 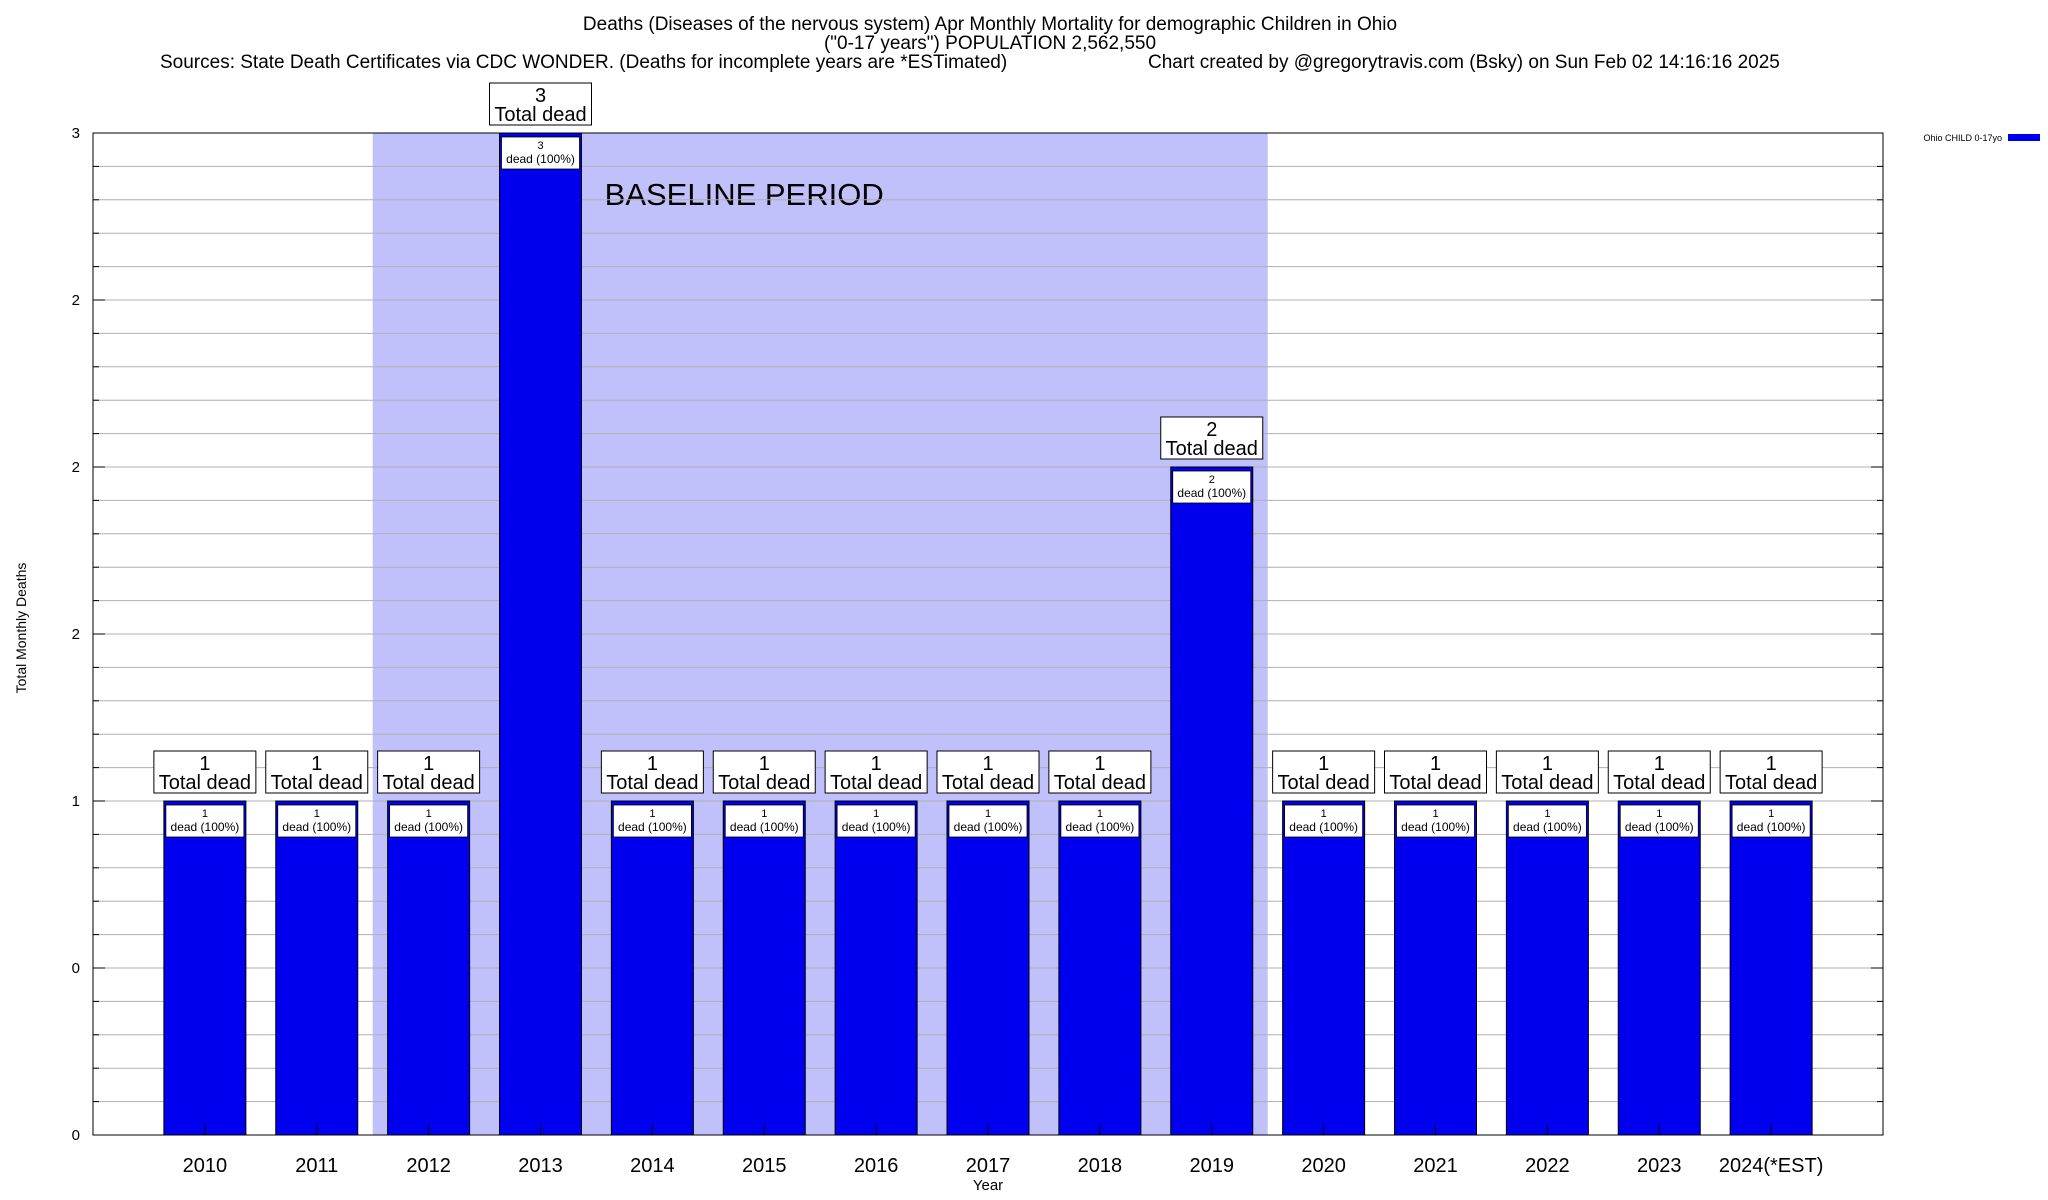 I want to click on x-tick-label: 2023, so click(x=1659, y=1166).